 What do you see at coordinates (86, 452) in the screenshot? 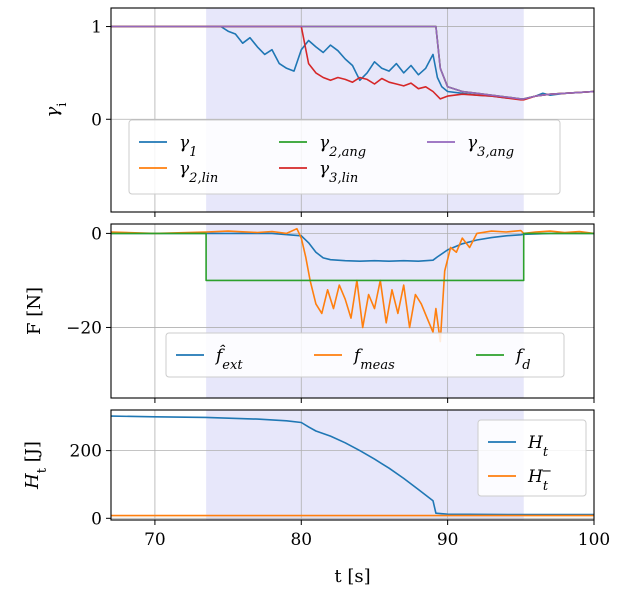
I see `y-tick-label: 200` at bounding box center [86, 452].